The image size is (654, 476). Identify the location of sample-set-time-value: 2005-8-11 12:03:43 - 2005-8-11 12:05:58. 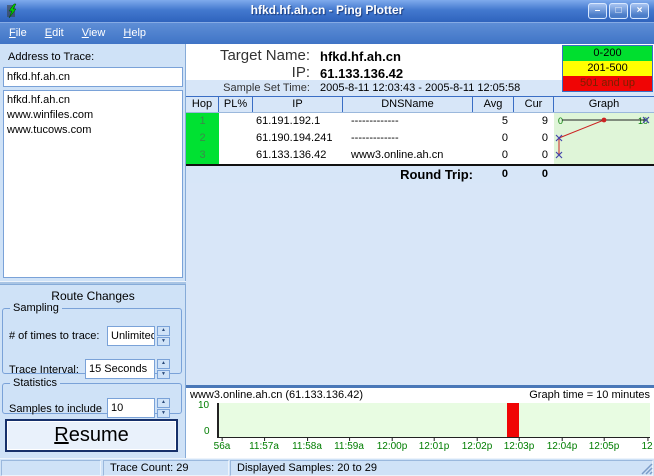
(420, 88).